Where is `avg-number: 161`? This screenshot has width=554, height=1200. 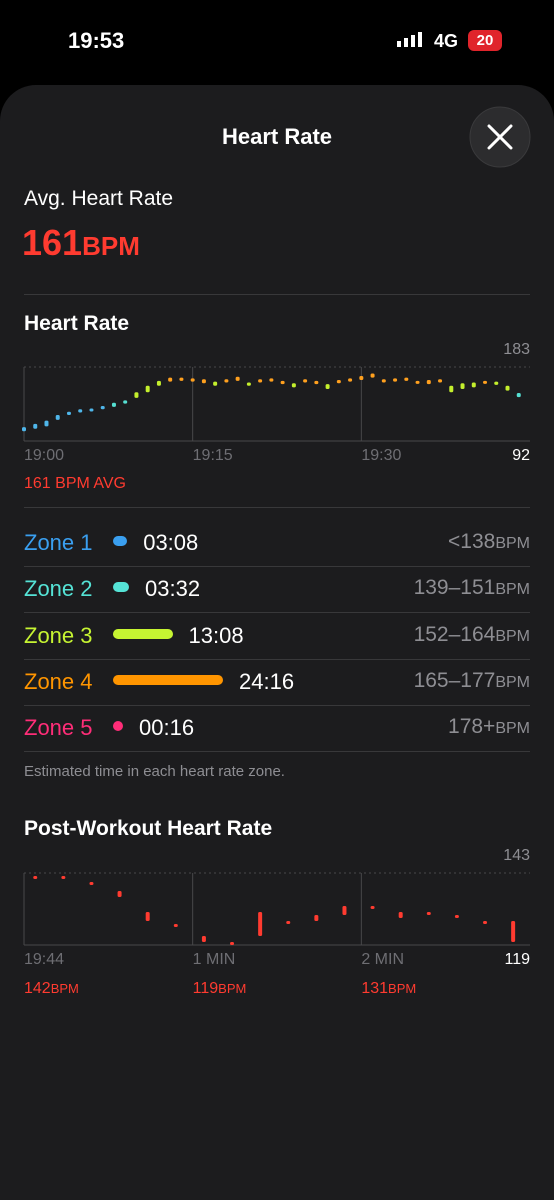 avg-number: 161 is located at coordinates (52, 242).